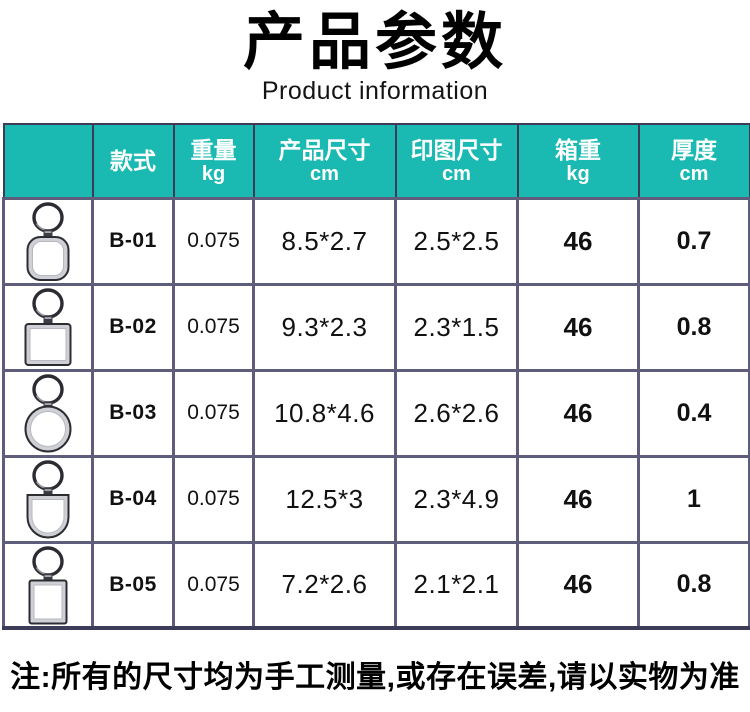 The height and width of the screenshot is (712, 750). I want to click on col-header-style: 款式, so click(133, 161).